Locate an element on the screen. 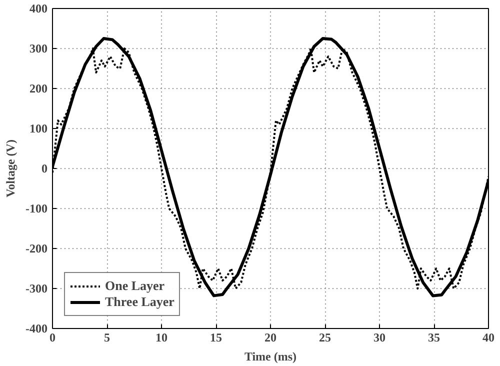 The width and height of the screenshot is (500, 366). y-tick-label: 300 is located at coordinates (39, 49).